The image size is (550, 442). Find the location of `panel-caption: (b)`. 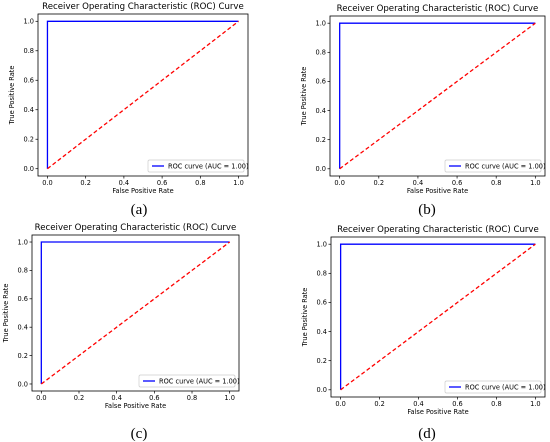

panel-caption: (b) is located at coordinates (427, 210).